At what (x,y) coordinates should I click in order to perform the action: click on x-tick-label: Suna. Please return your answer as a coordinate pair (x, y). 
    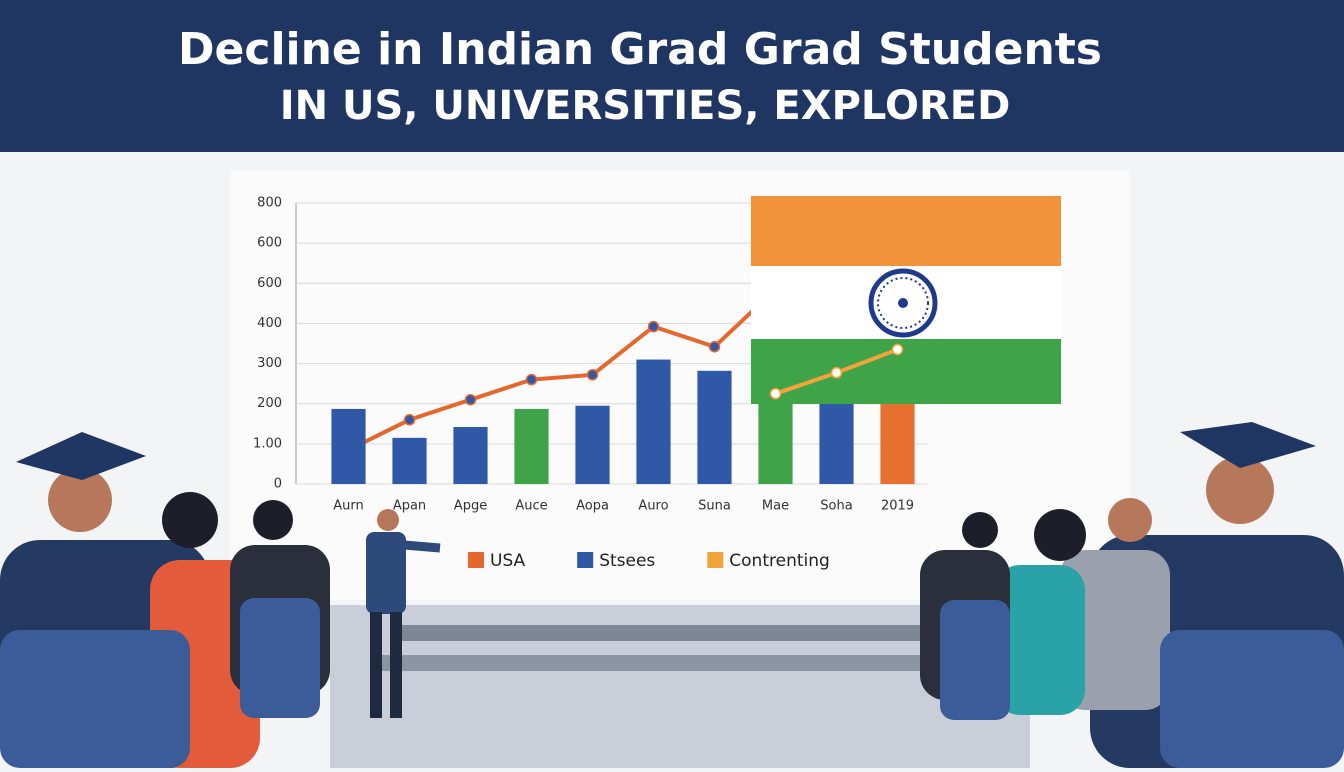
    Looking at the image, I should click on (714, 506).